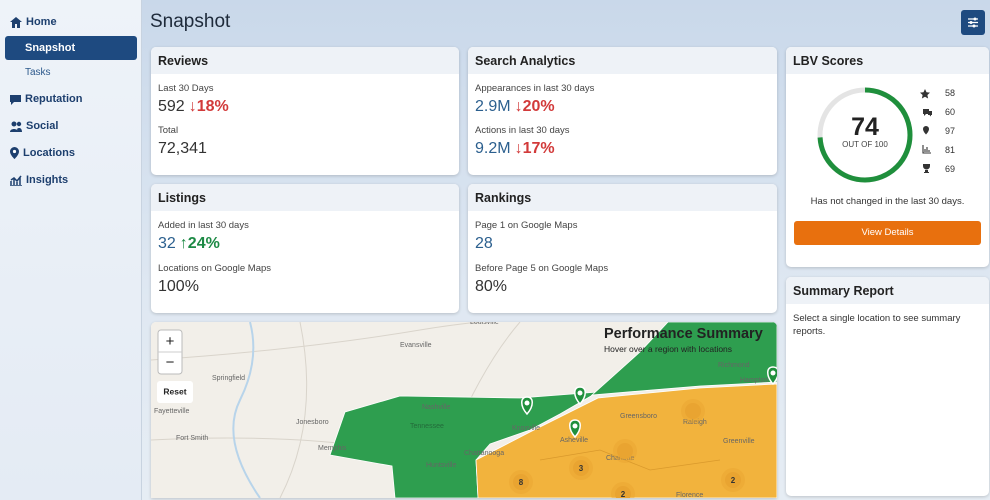 This screenshot has height=500, width=990. What do you see at coordinates (203, 225) in the screenshot?
I see `metric-label: Added in last 30 days` at bounding box center [203, 225].